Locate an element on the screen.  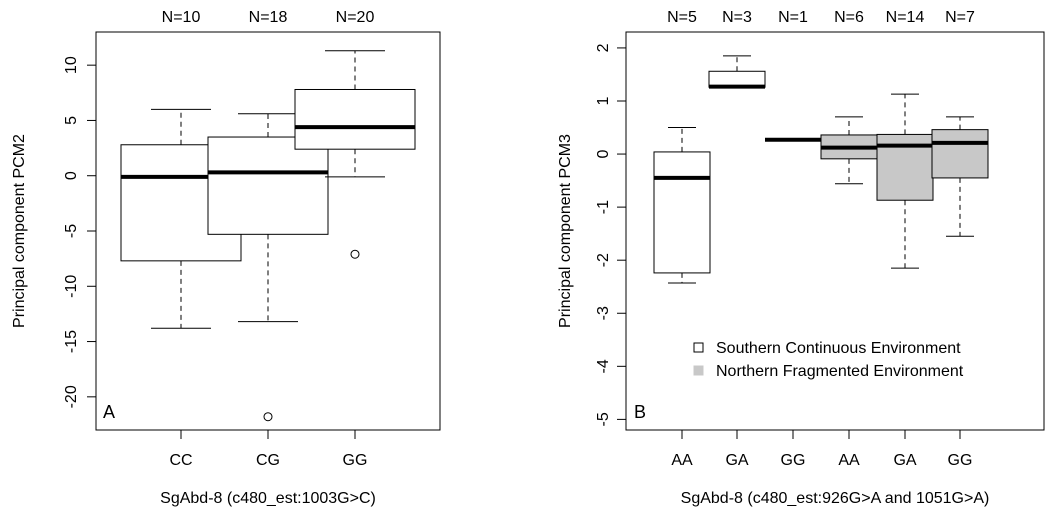
legend-swatch-northern is located at coordinates (698, 370).